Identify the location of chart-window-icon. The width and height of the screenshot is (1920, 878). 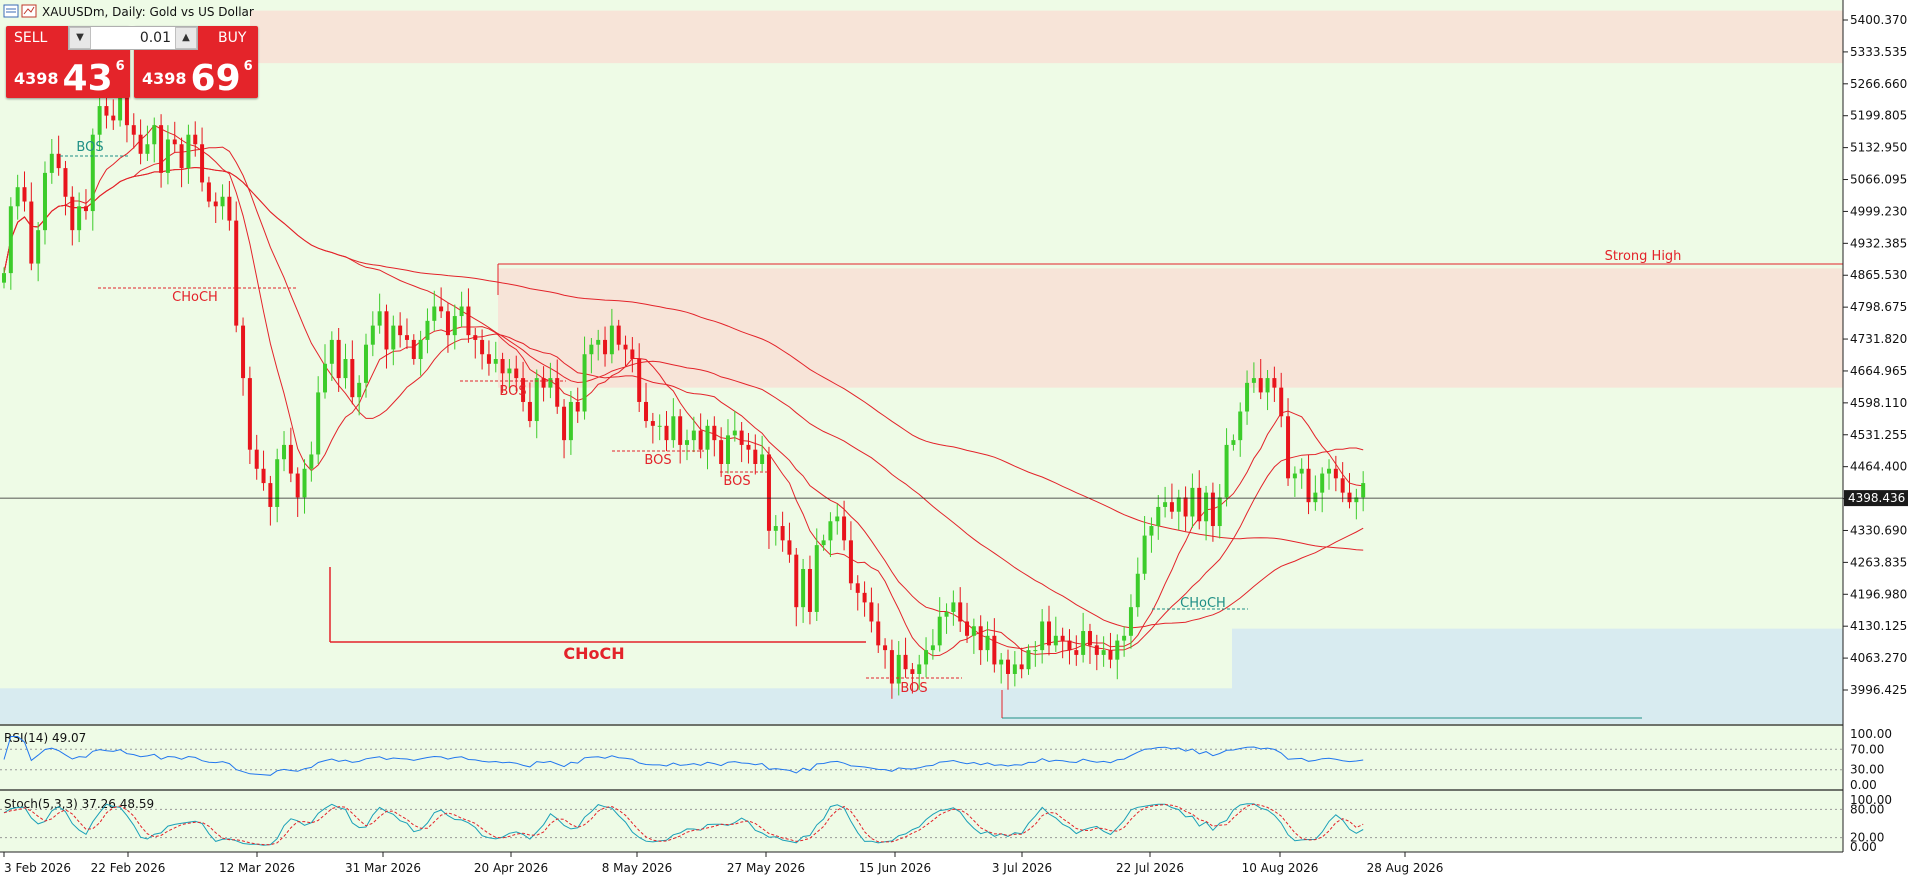
(11, 11).